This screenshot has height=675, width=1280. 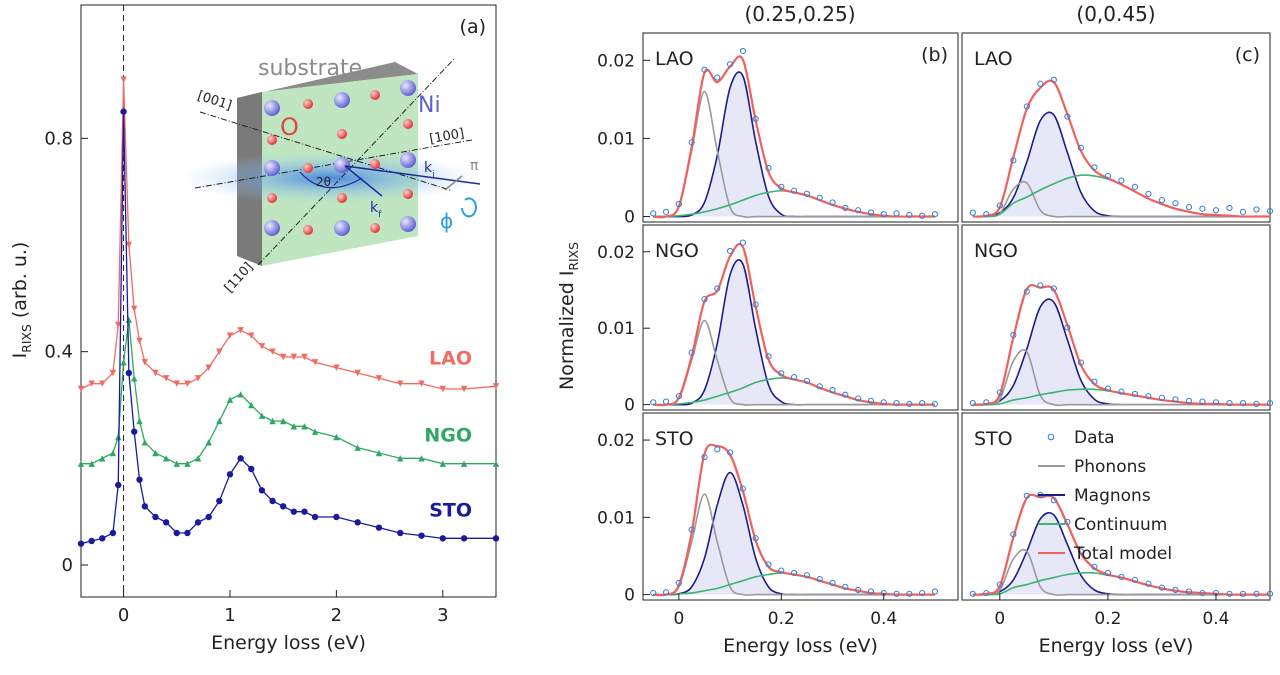 I want to click on y-tick-label: 0.8, so click(x=58, y=138).